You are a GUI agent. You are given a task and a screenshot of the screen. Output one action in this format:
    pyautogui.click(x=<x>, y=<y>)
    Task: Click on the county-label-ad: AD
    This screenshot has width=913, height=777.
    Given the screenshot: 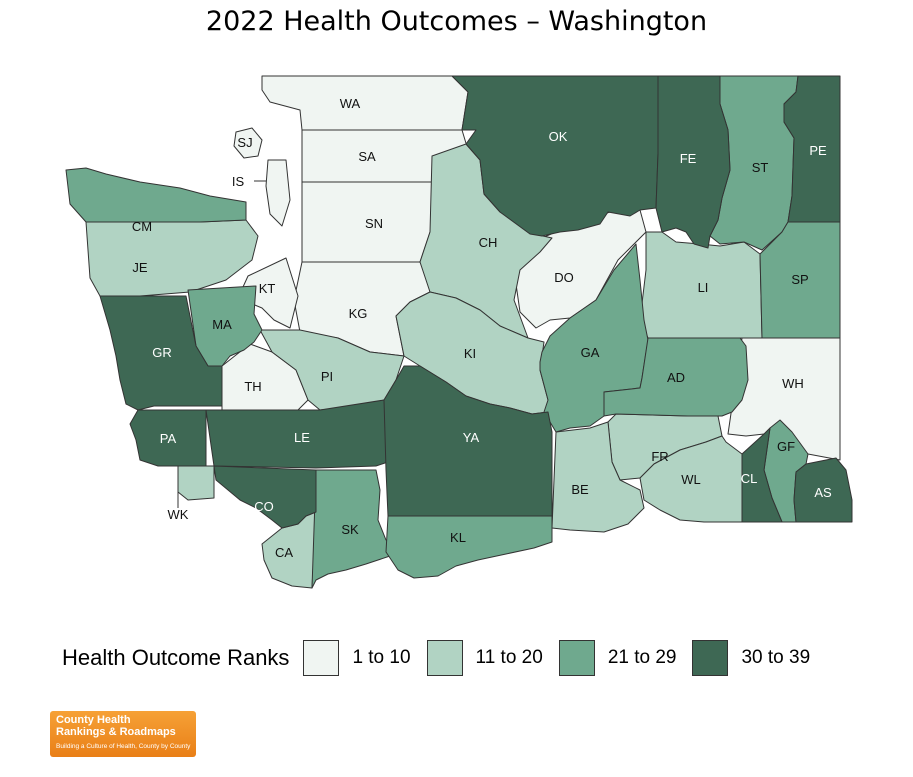 What is the action you would take?
    pyautogui.click(x=676, y=377)
    